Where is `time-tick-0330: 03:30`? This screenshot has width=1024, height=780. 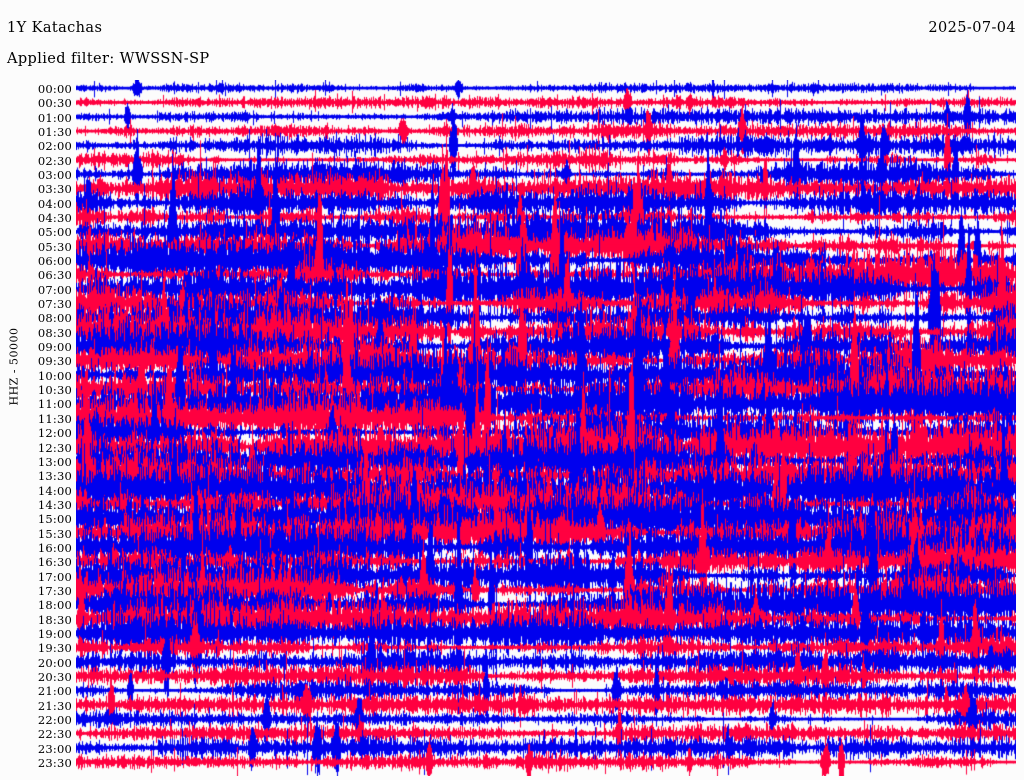 time-tick-0330: 03:30 is located at coordinates (54, 189).